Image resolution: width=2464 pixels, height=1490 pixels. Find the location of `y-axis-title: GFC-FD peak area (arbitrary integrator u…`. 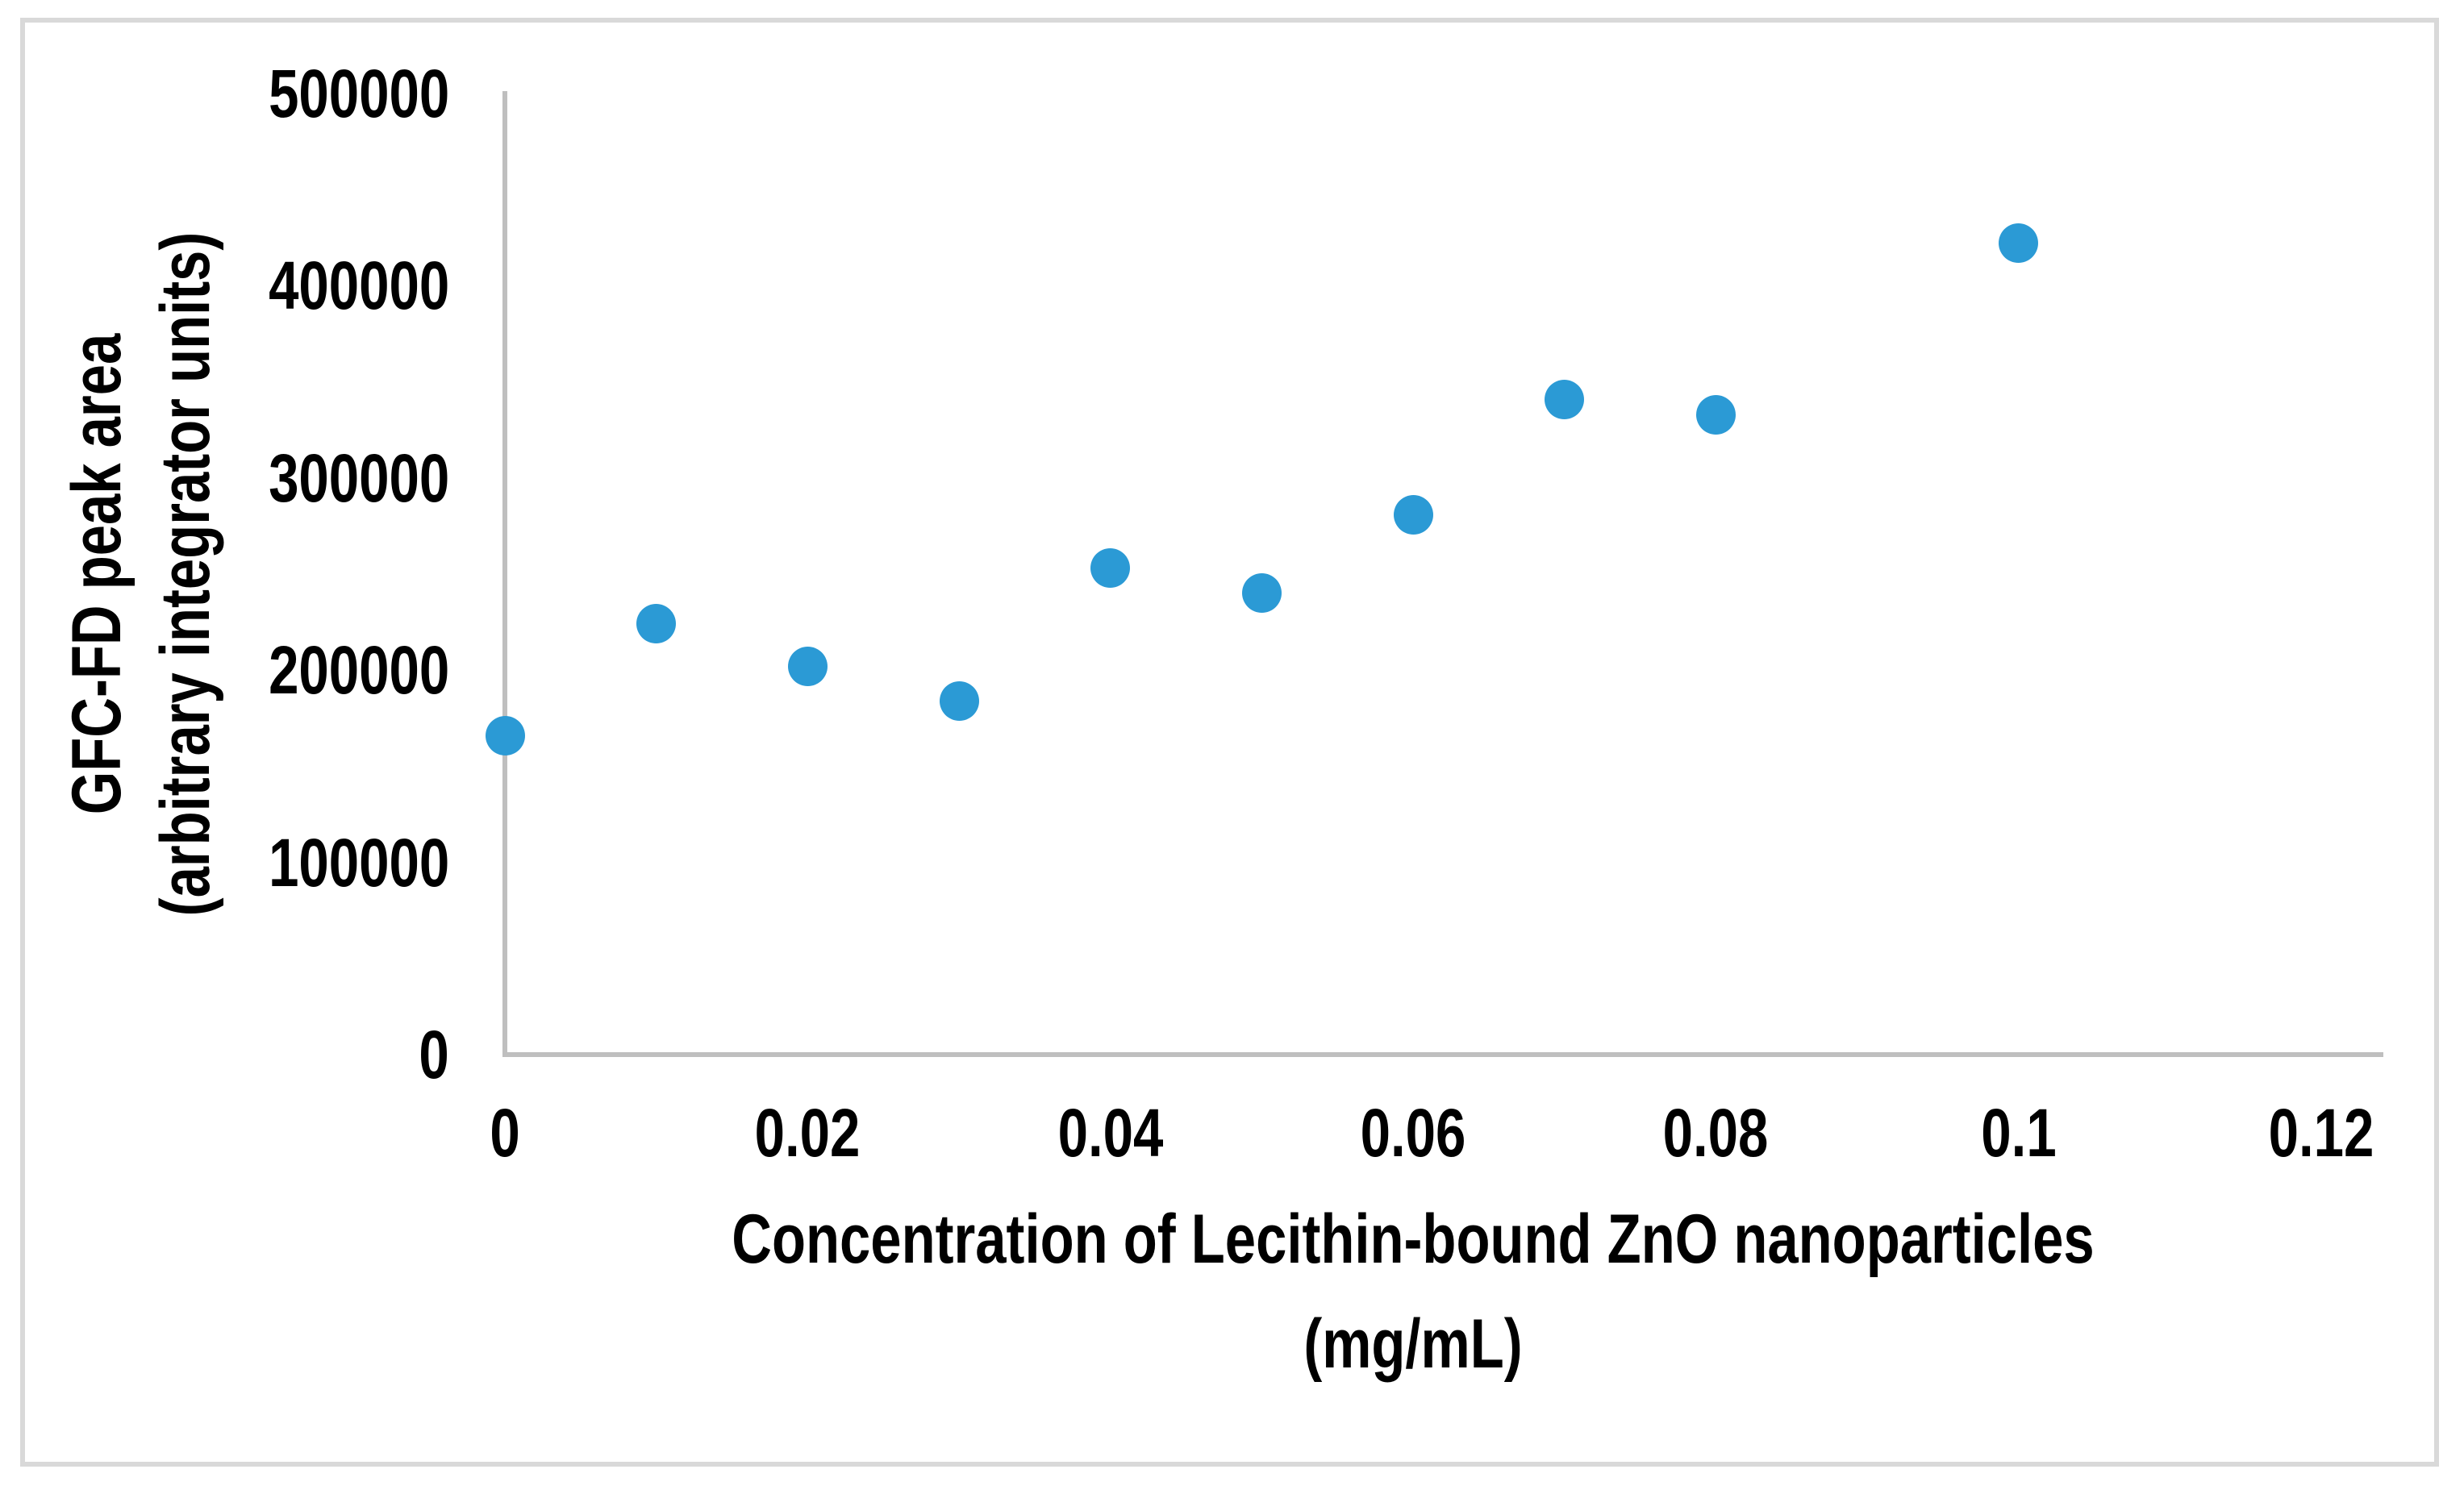

y-axis-title: GFC-FD peak area (arbitrary integrator u… is located at coordinates (141, 574).